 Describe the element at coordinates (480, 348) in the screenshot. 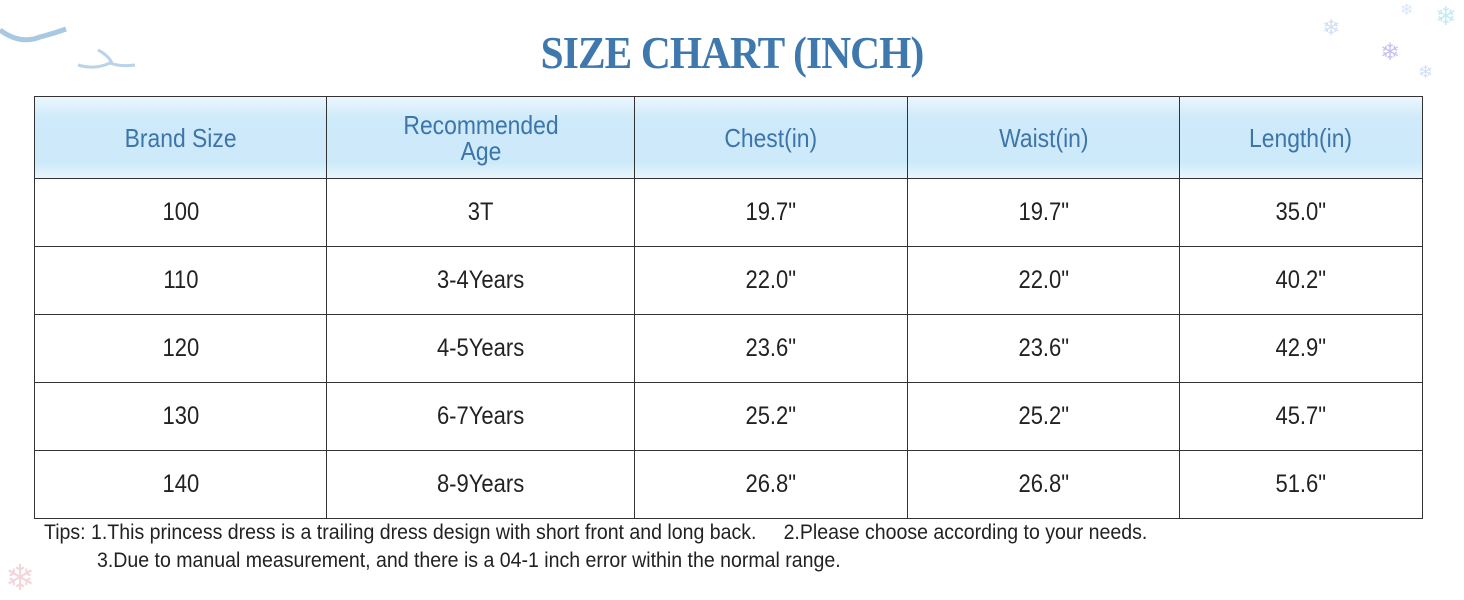

I see `cell-age: 4-5Years` at that location.